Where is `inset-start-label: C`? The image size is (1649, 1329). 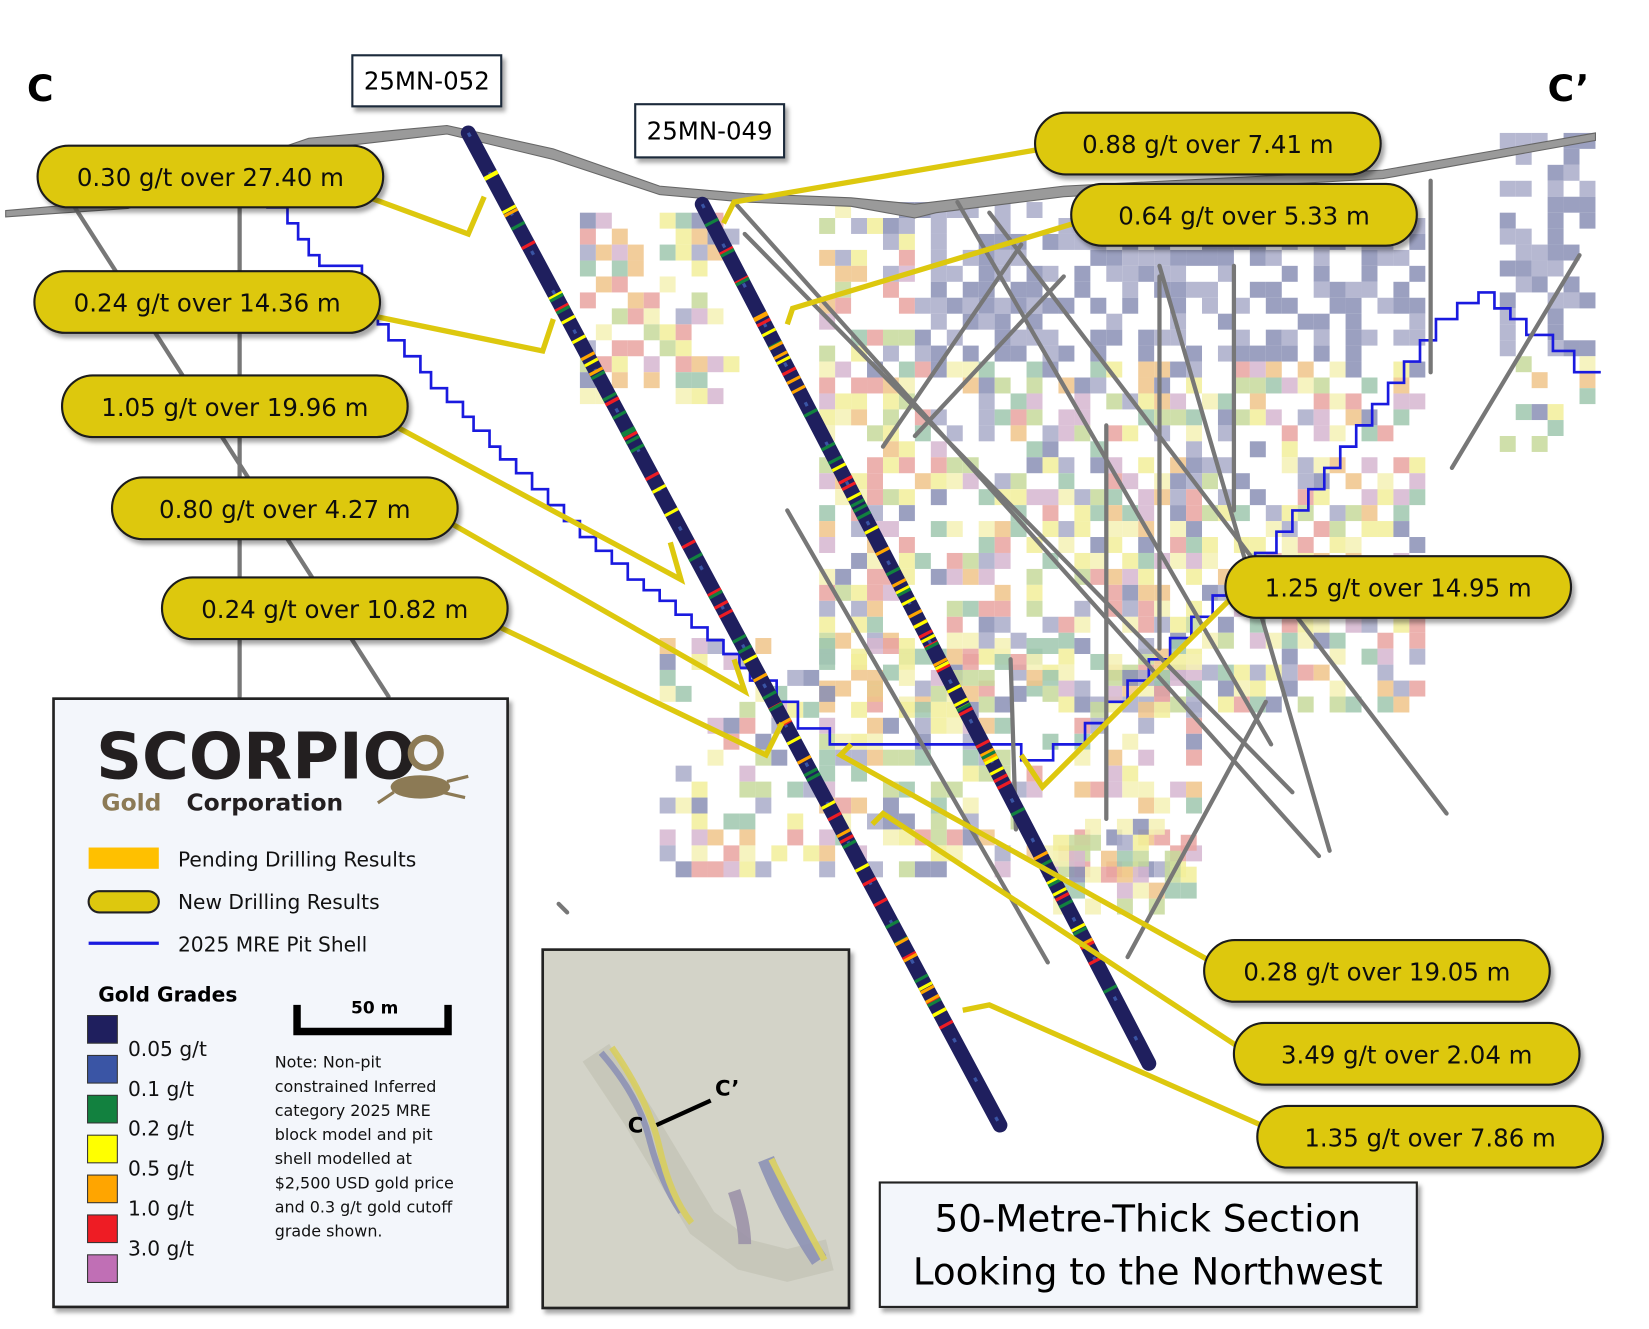 inset-start-label: C is located at coordinates (636, 1126).